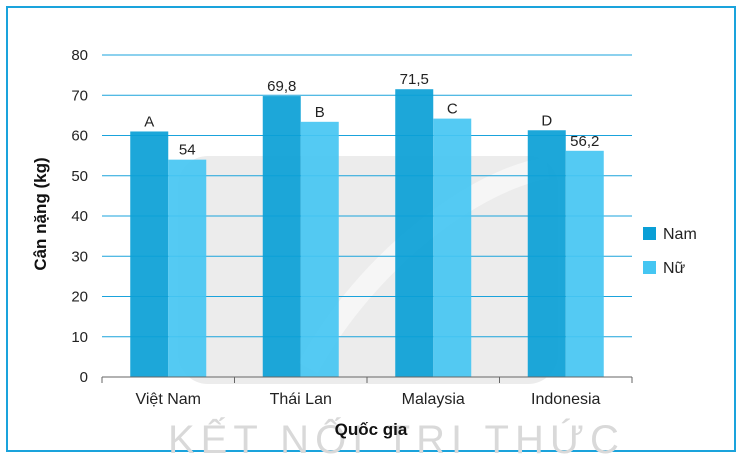 The width and height of the screenshot is (744, 460). I want to click on y-tick-label: 80, so click(79, 55).